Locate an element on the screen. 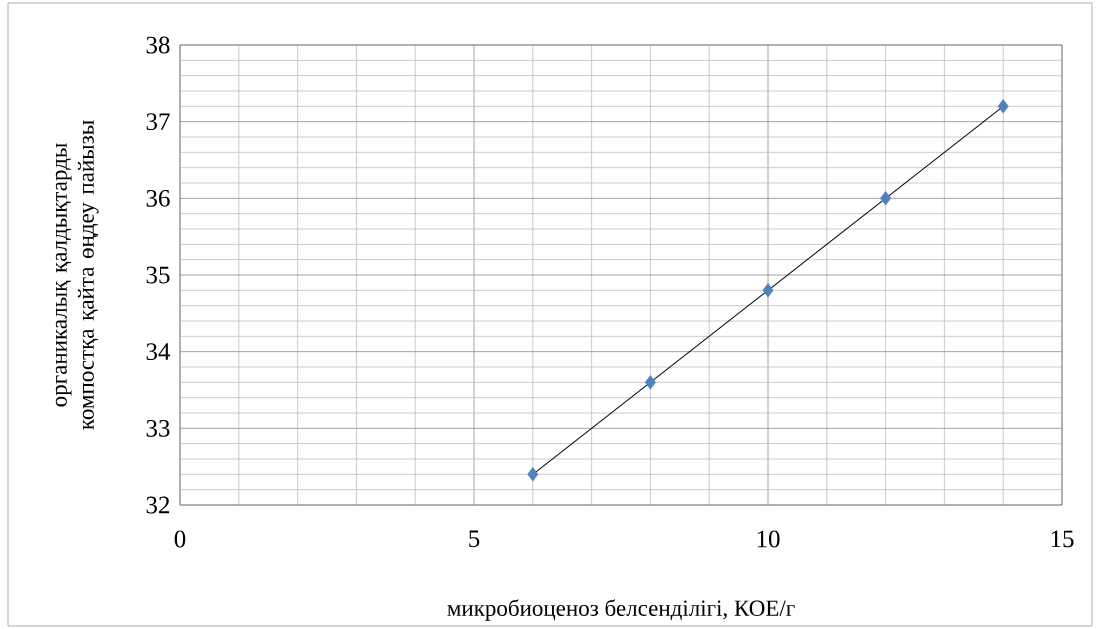 This screenshot has height=629, width=1099. x-tick-label: 0 is located at coordinates (180, 539).